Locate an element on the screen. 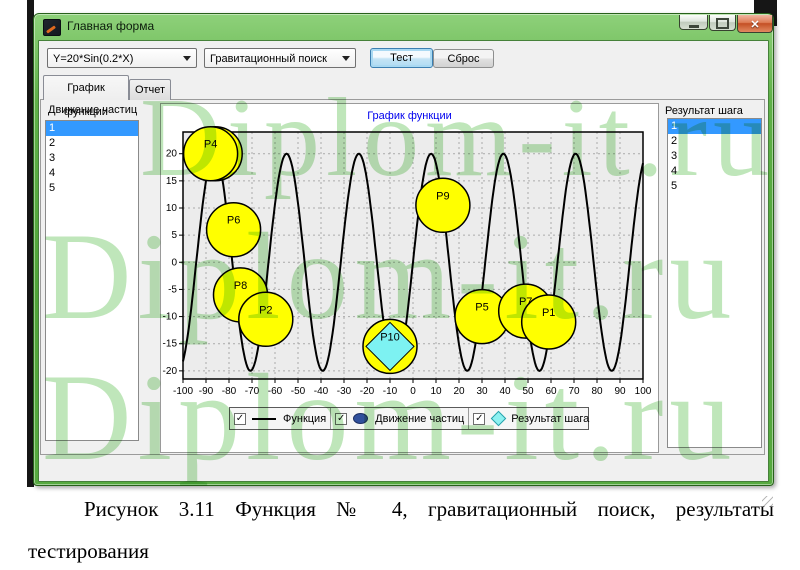  step-result-label: Результат шага is located at coordinates (704, 111).